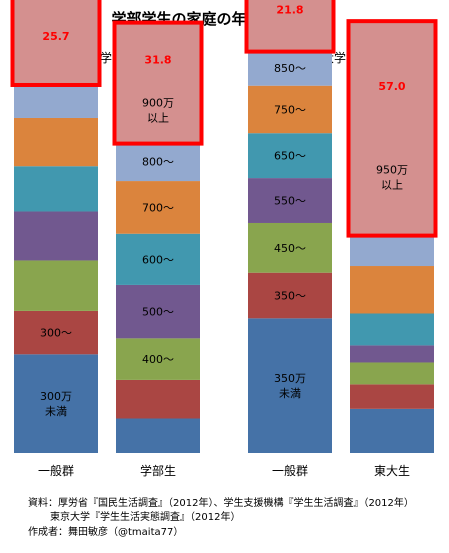 The width and height of the screenshot is (449, 553). Describe the element at coordinates (55, 36) in the screenshot. I see `value-label: 25.7` at that location.